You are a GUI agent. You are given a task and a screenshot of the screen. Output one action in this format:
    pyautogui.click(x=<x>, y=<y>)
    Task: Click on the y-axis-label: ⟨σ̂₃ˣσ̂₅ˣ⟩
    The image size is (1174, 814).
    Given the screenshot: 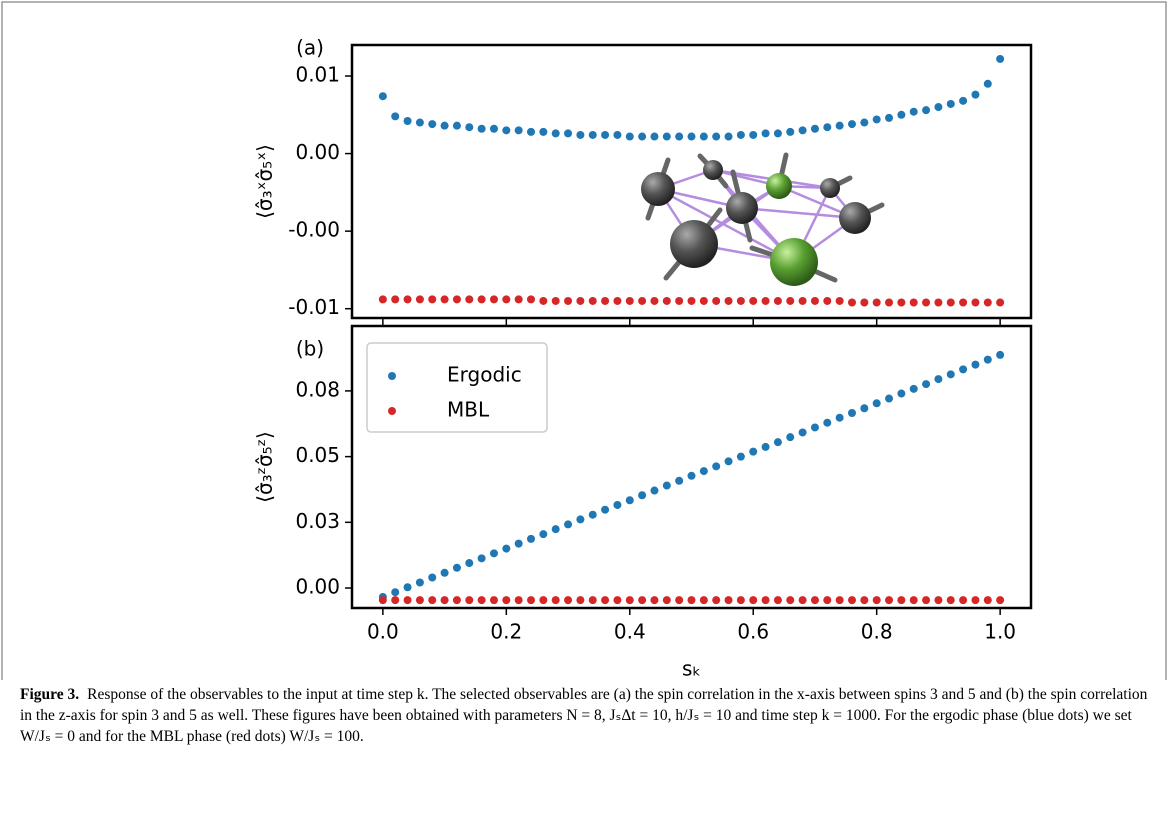 What is the action you would take?
    pyautogui.click(x=265, y=181)
    